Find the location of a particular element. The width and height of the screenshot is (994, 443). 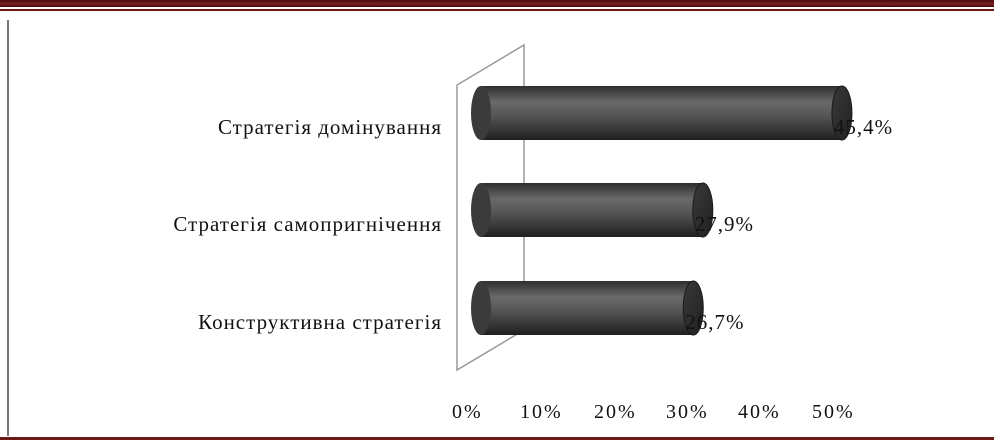

x-tick-label: 0% is located at coordinates (467, 412).